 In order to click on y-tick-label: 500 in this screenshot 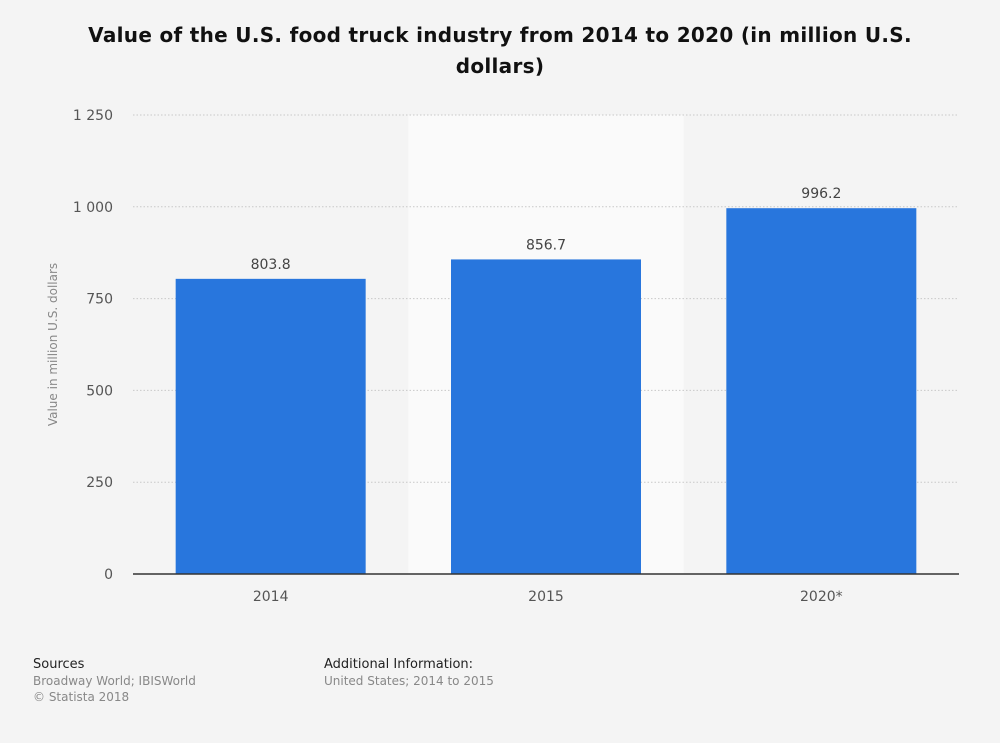, I will do `click(99, 391)`.